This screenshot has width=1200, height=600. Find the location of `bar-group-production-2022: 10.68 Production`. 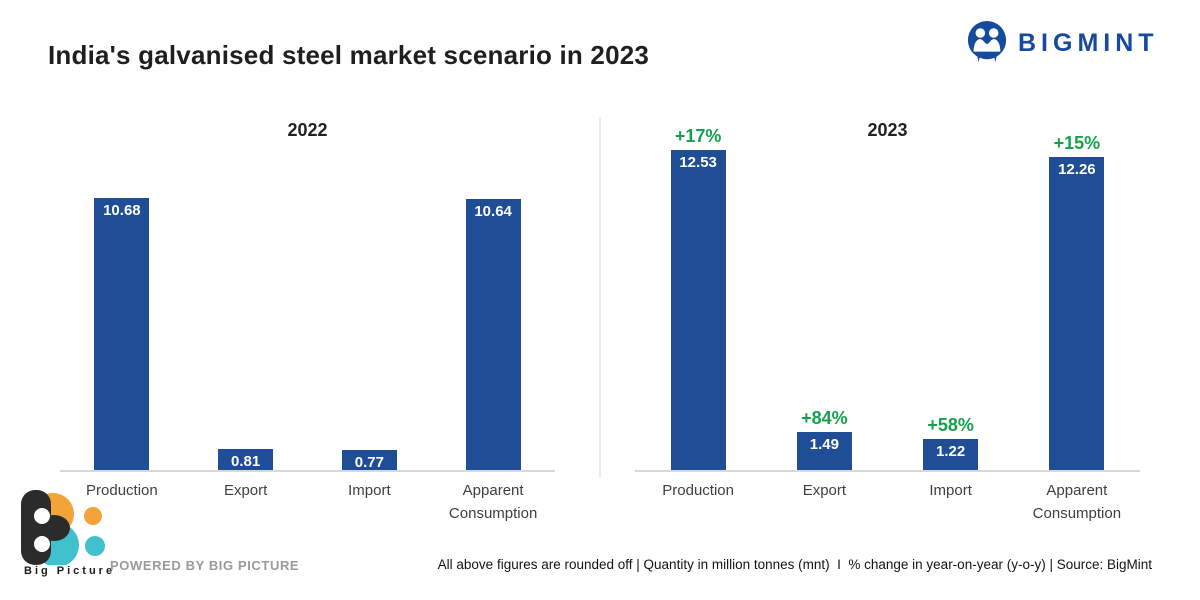

bar-group-production-2022: 10.68 Production is located at coordinates (122, 307).